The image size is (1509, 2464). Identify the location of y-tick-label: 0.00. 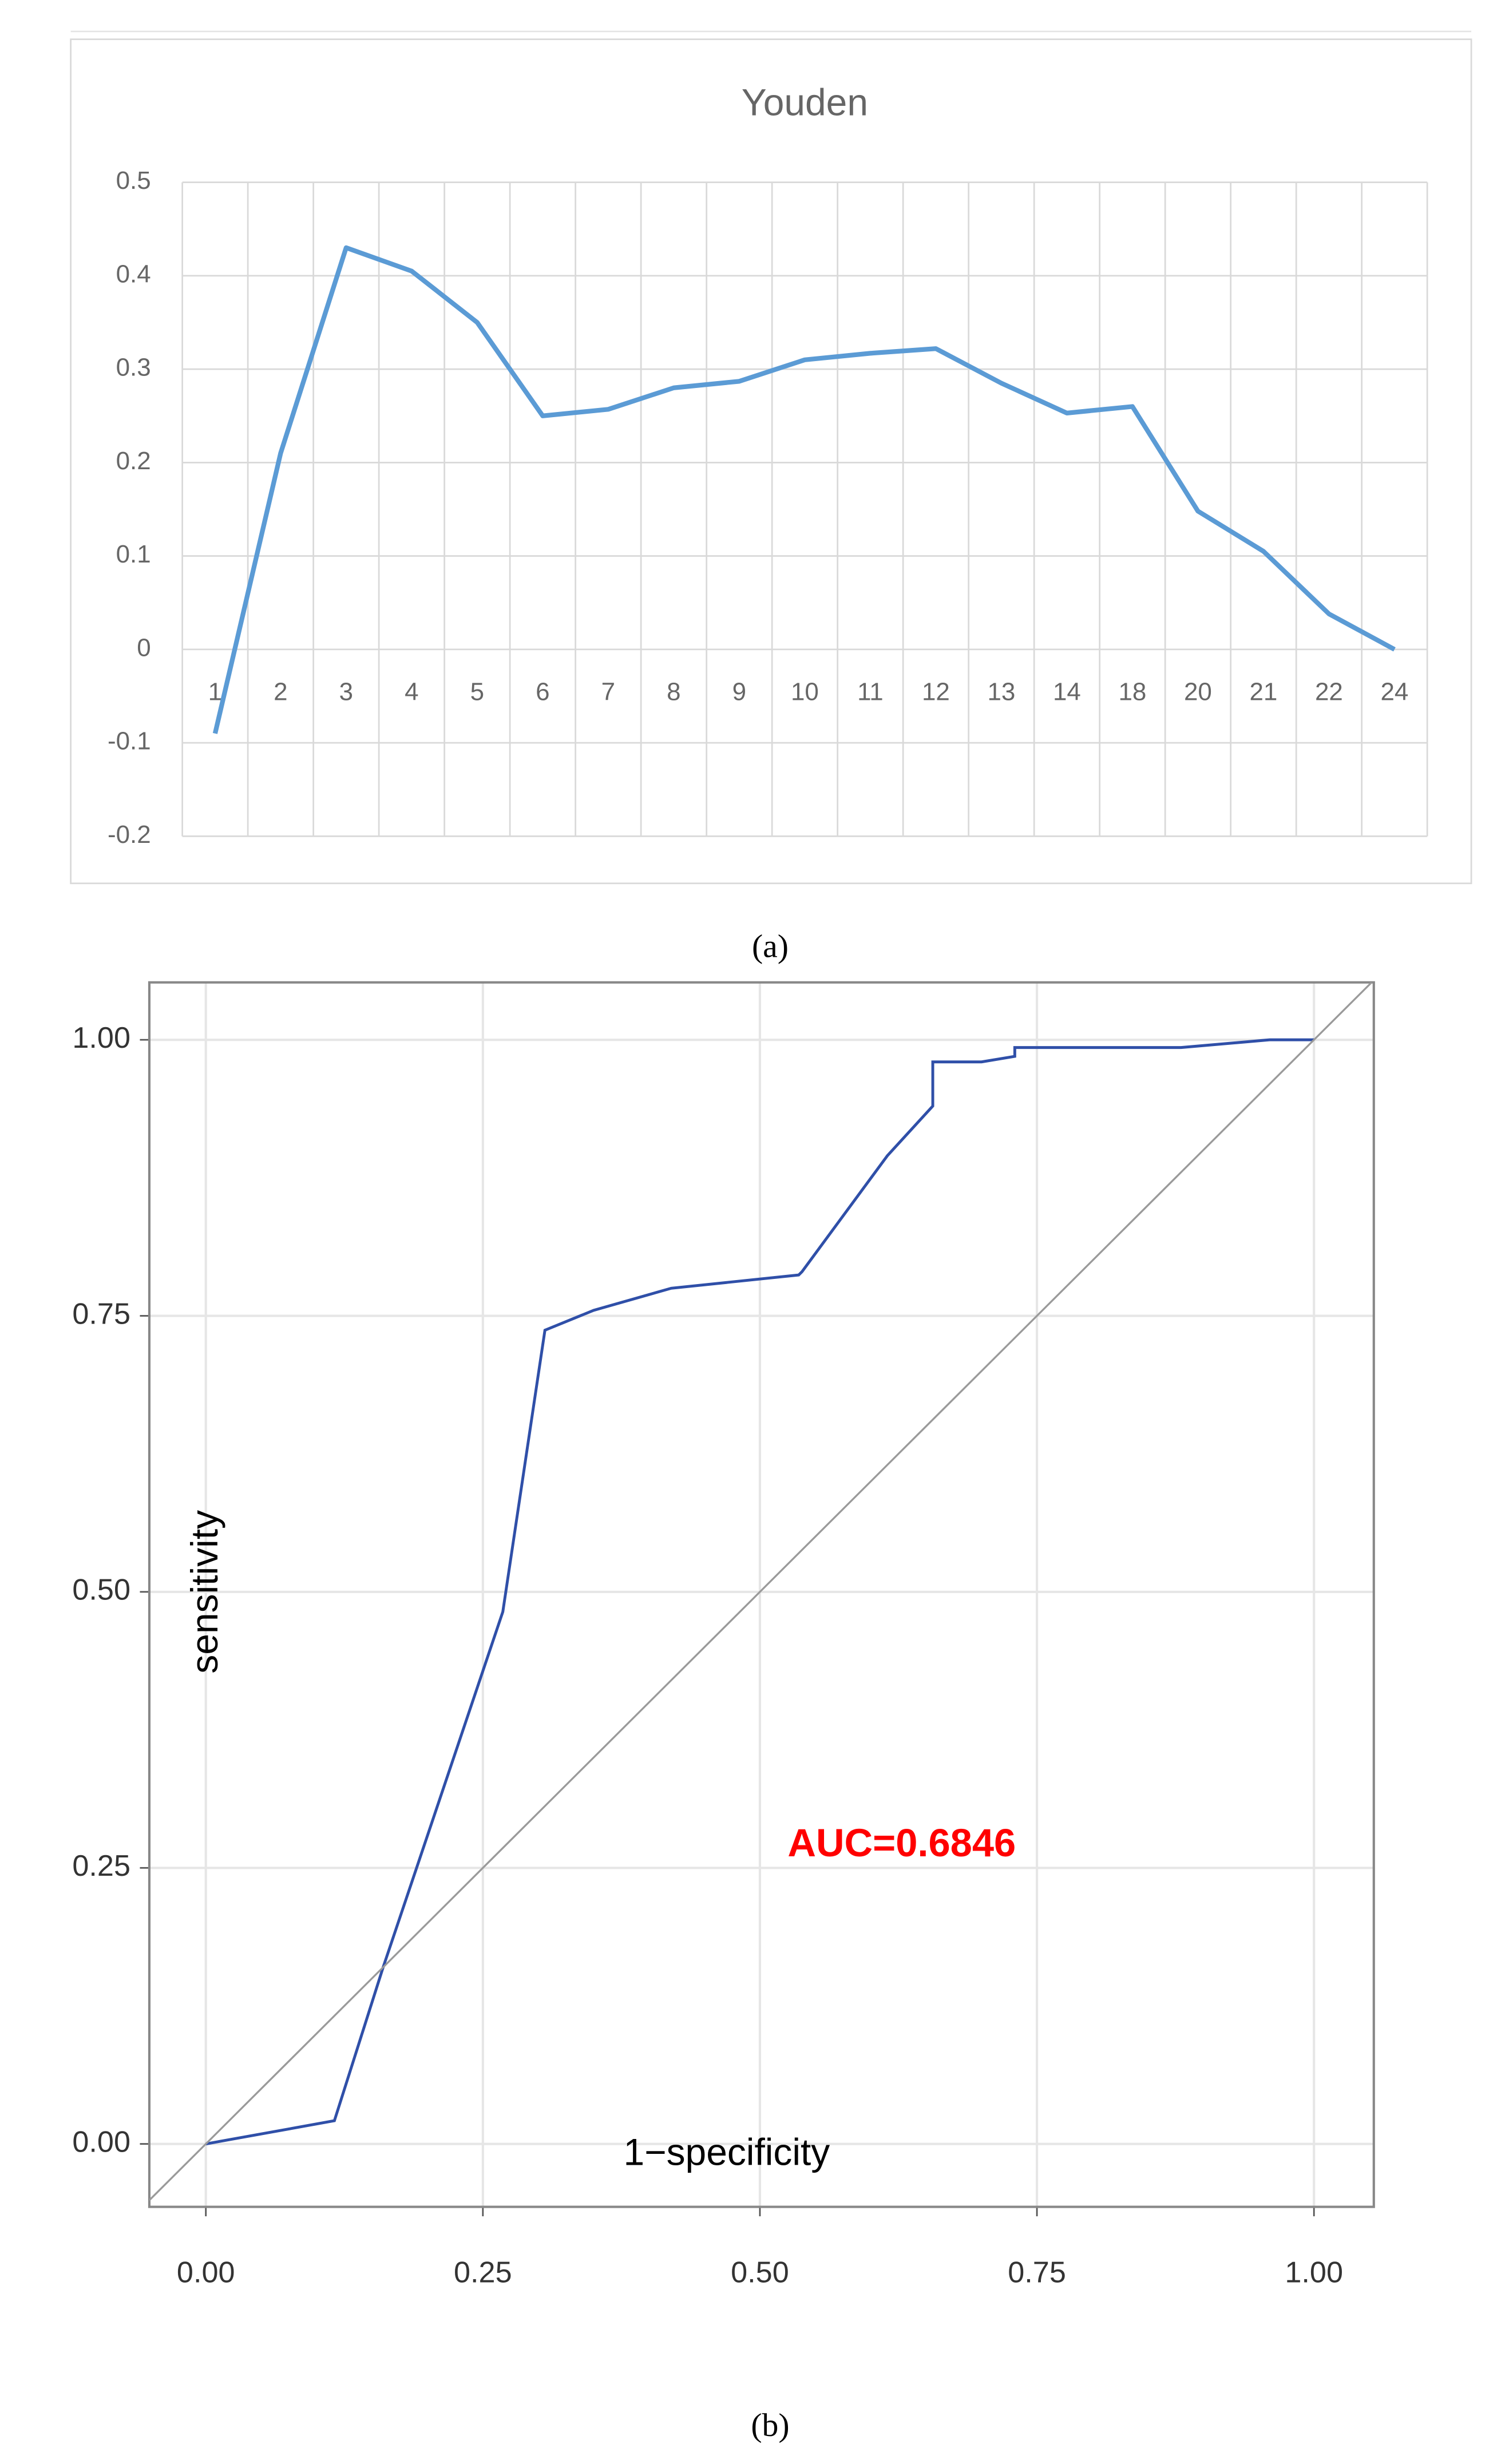
(101, 2141).